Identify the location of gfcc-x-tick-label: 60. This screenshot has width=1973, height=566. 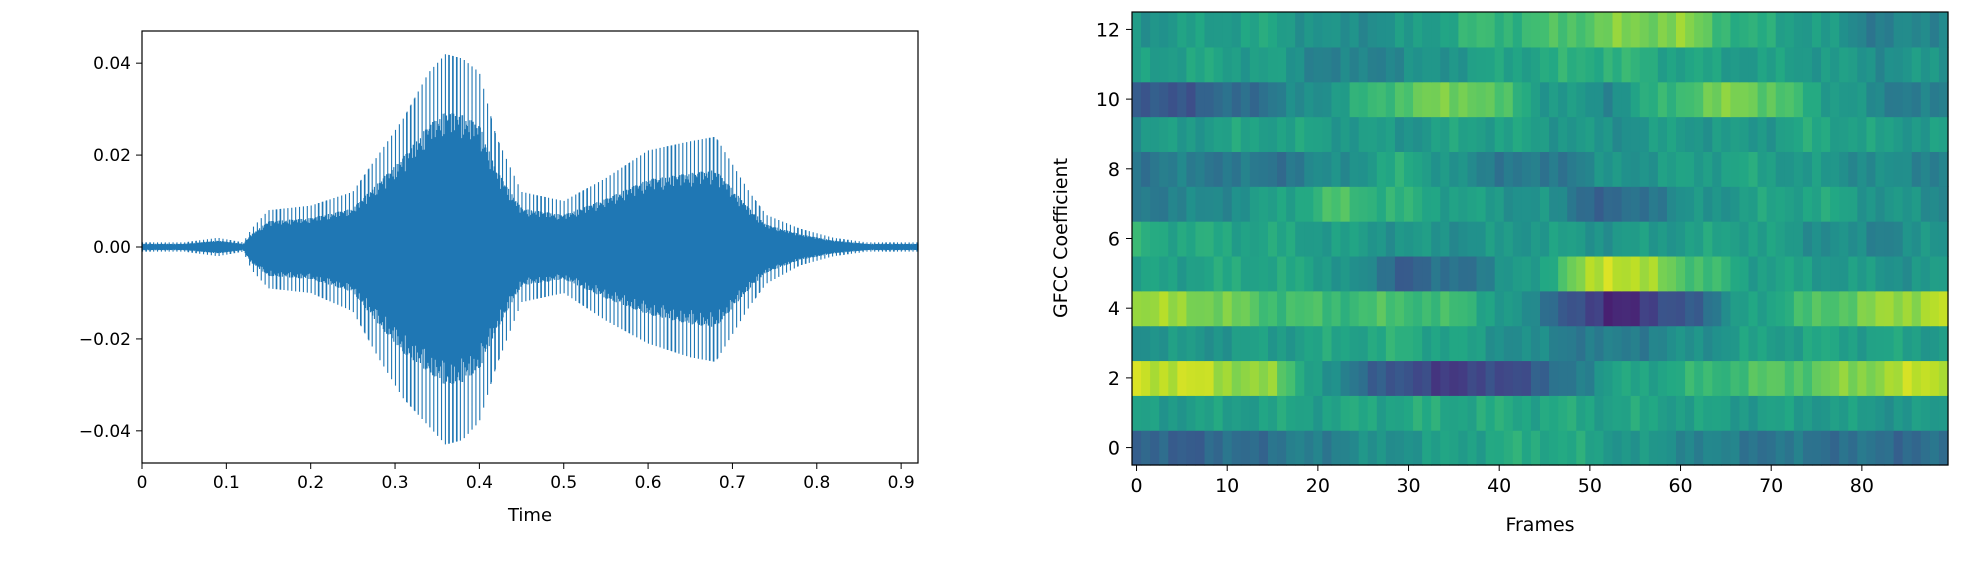
(1680, 486).